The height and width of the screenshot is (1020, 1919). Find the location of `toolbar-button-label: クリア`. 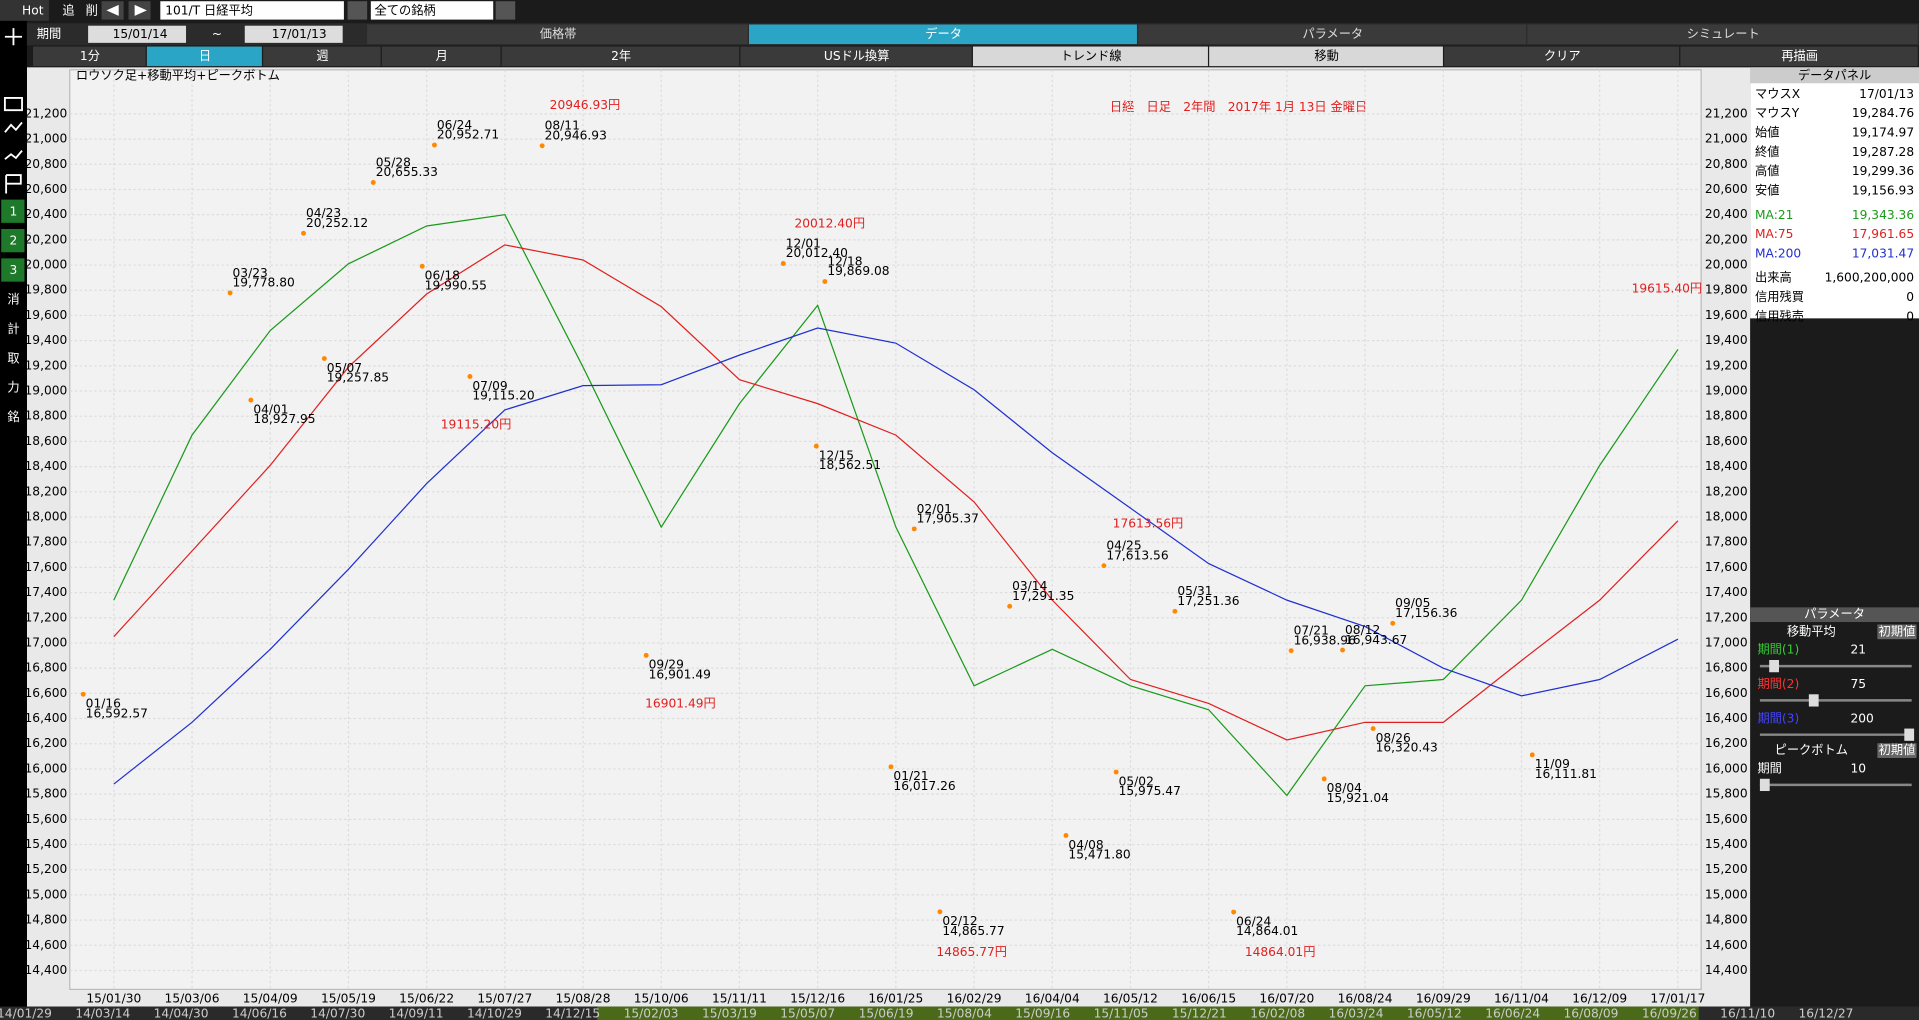

toolbar-button-label: クリア is located at coordinates (1562, 56).